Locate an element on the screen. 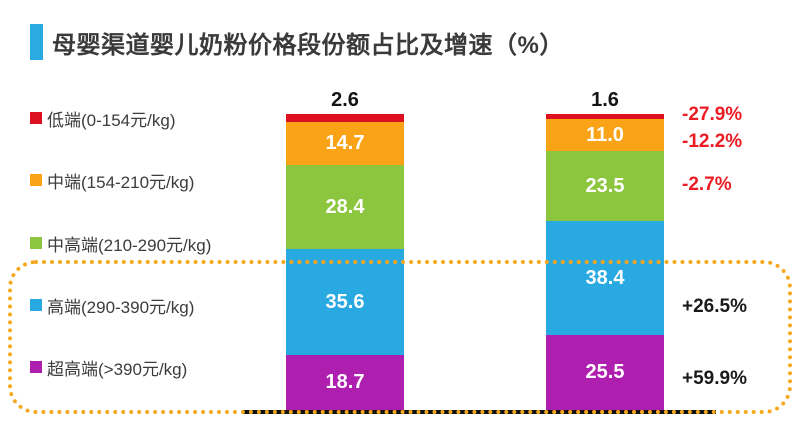 The image size is (812, 433). legend-label: 超高端(>390元/kg) is located at coordinates (117, 369).